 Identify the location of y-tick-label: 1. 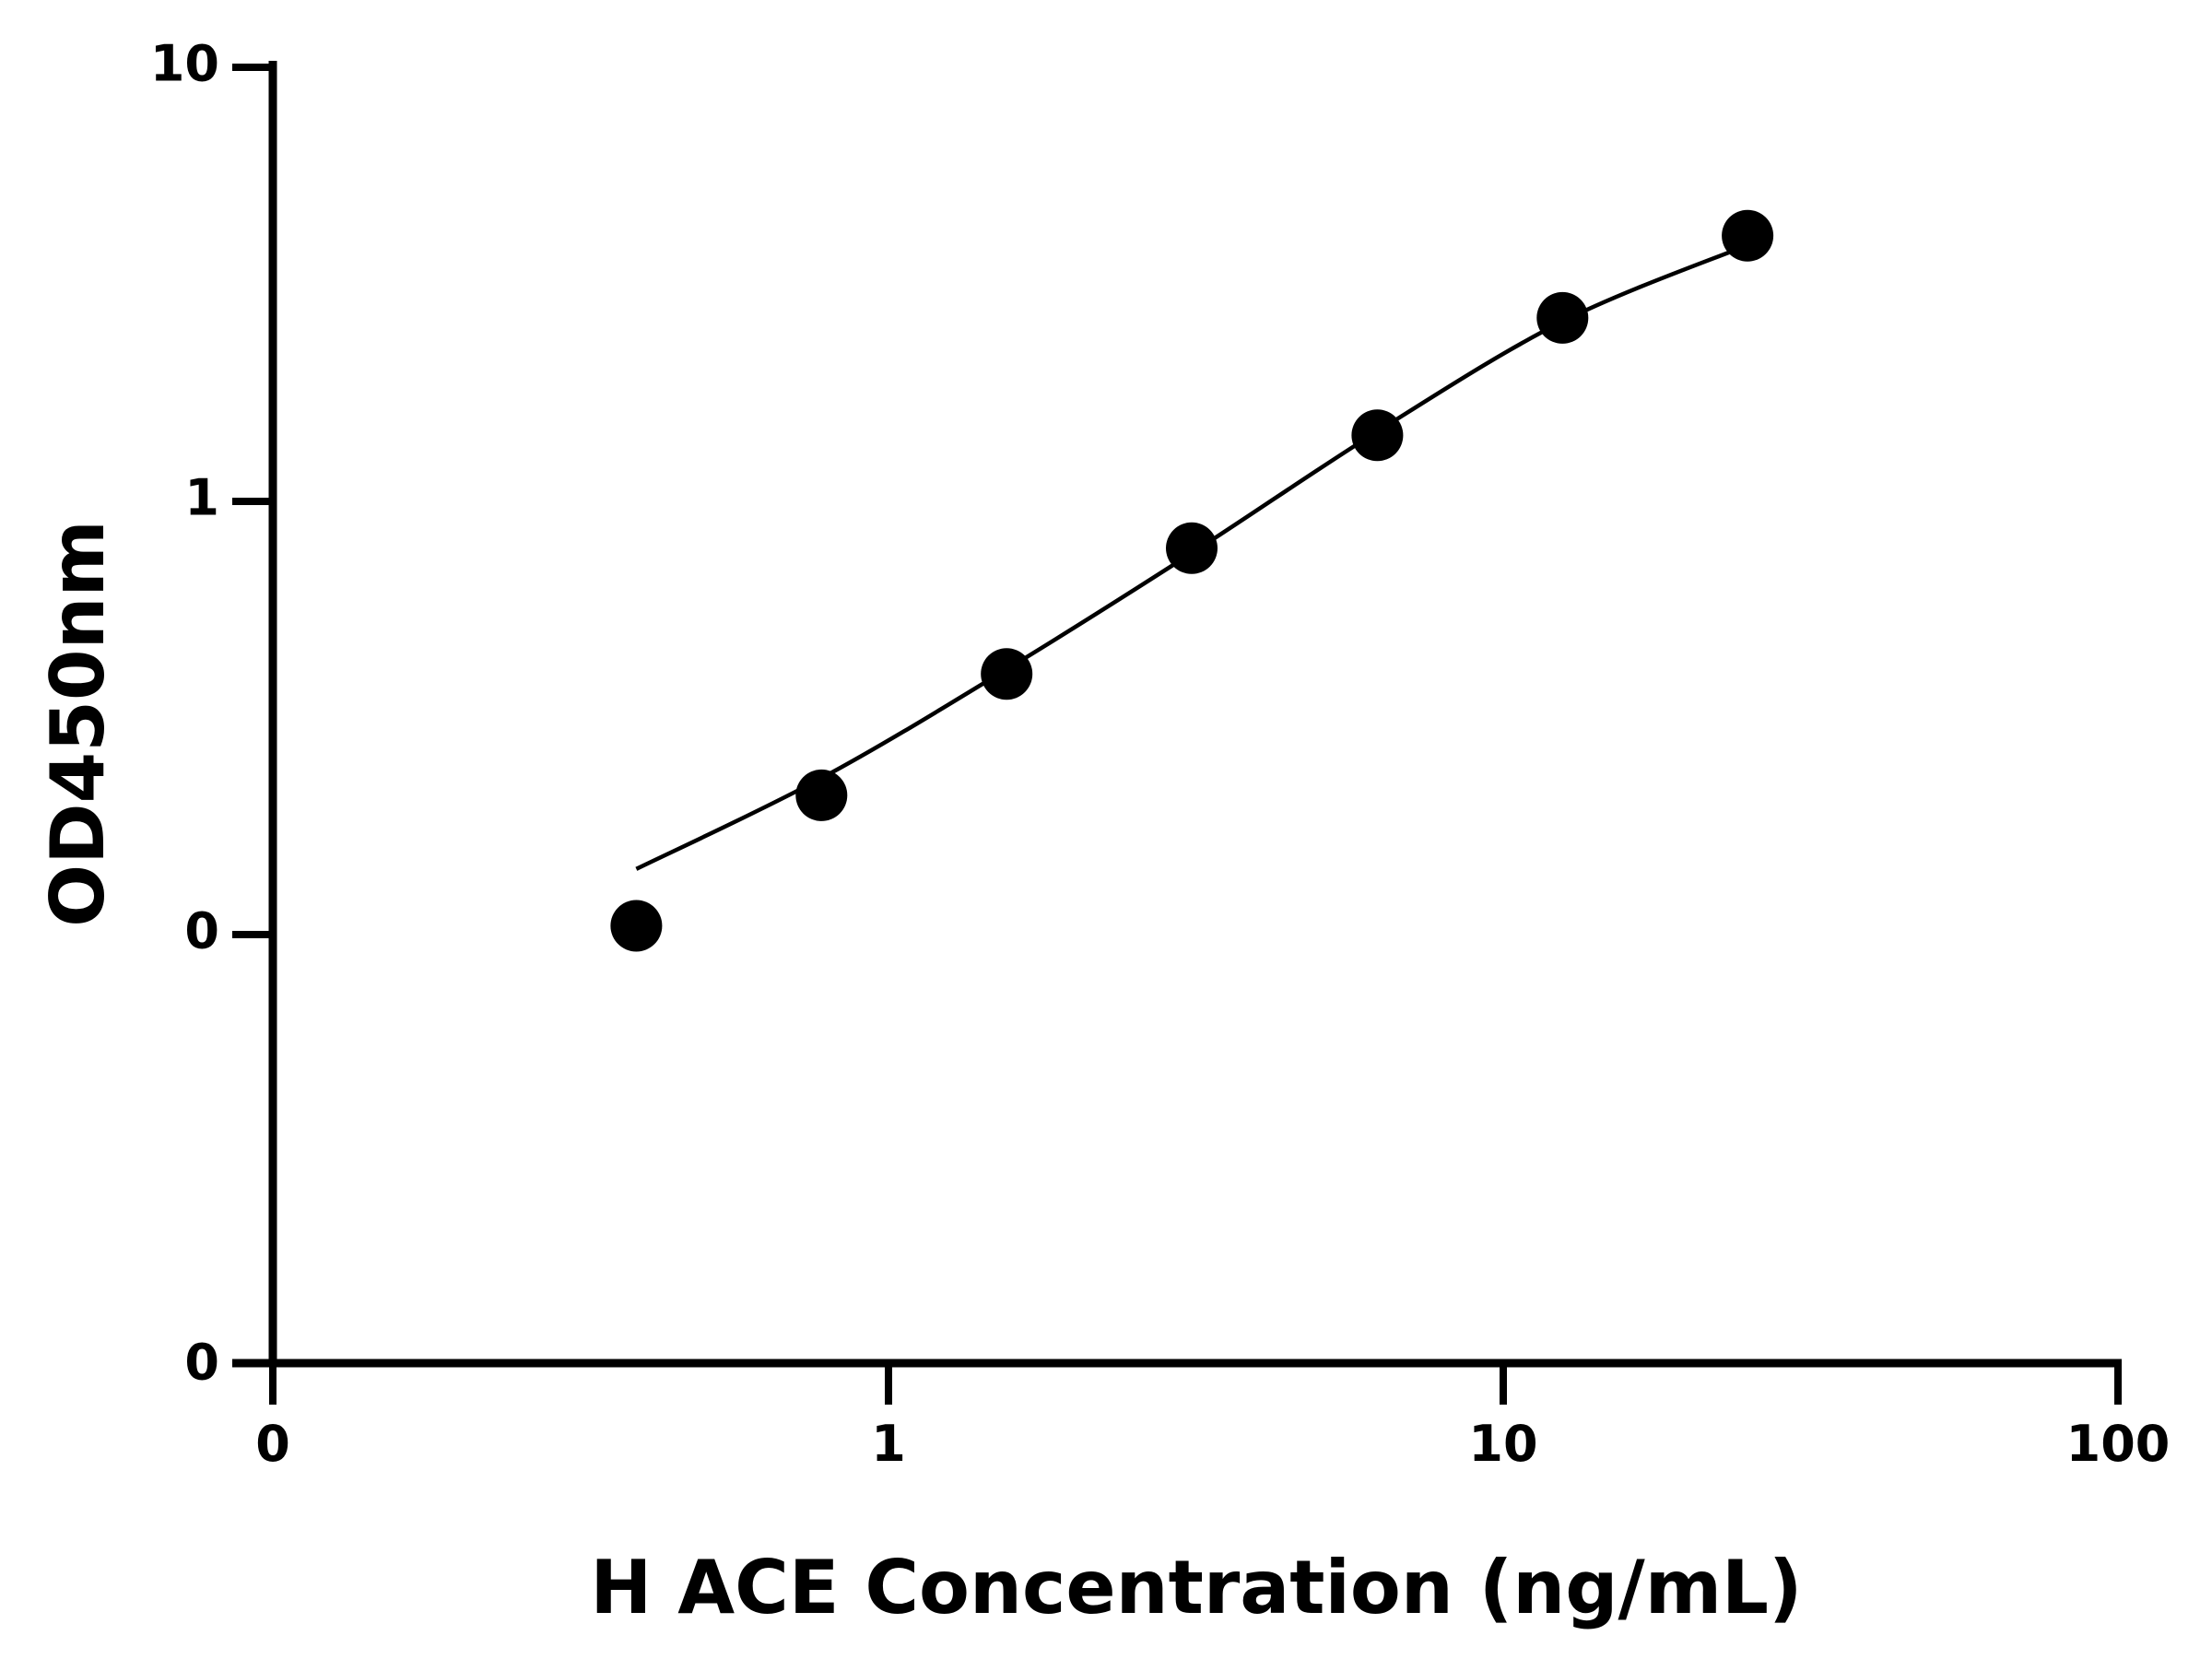
(201, 498).